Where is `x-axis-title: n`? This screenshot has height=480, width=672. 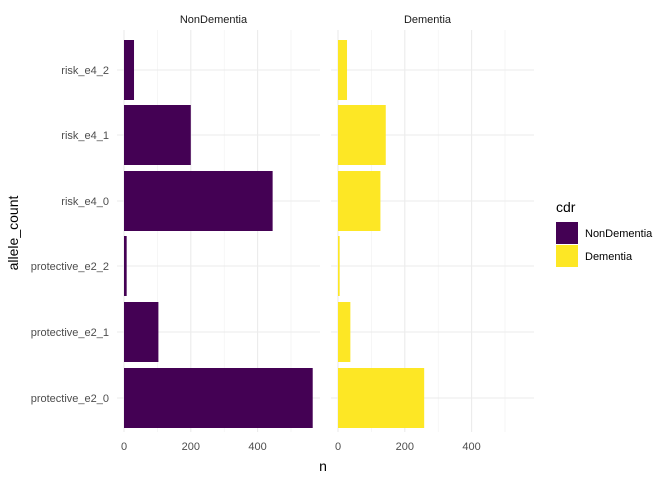
x-axis-title: n is located at coordinates (323, 466).